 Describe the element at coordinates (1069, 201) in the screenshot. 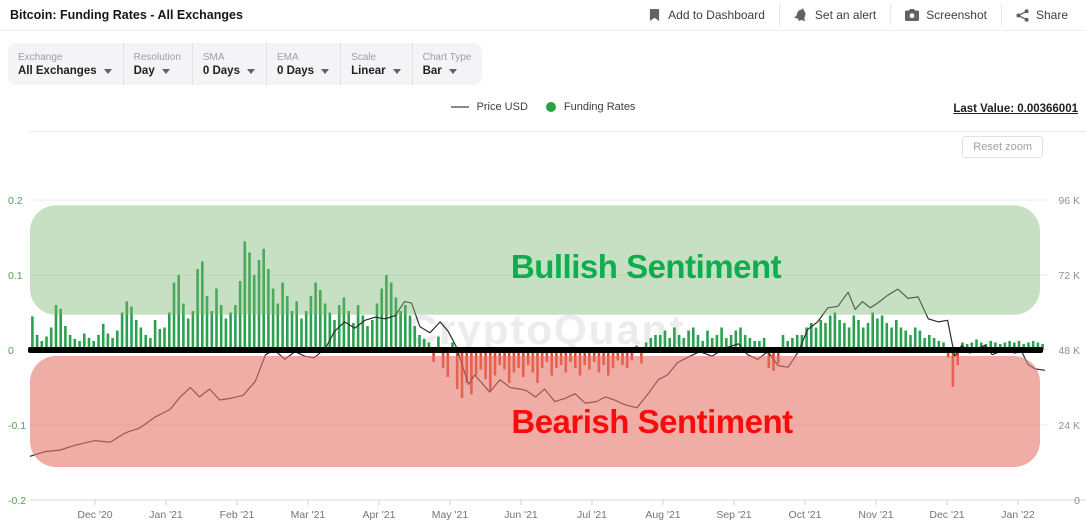

I see `axis-tick-label: 96 K` at that location.